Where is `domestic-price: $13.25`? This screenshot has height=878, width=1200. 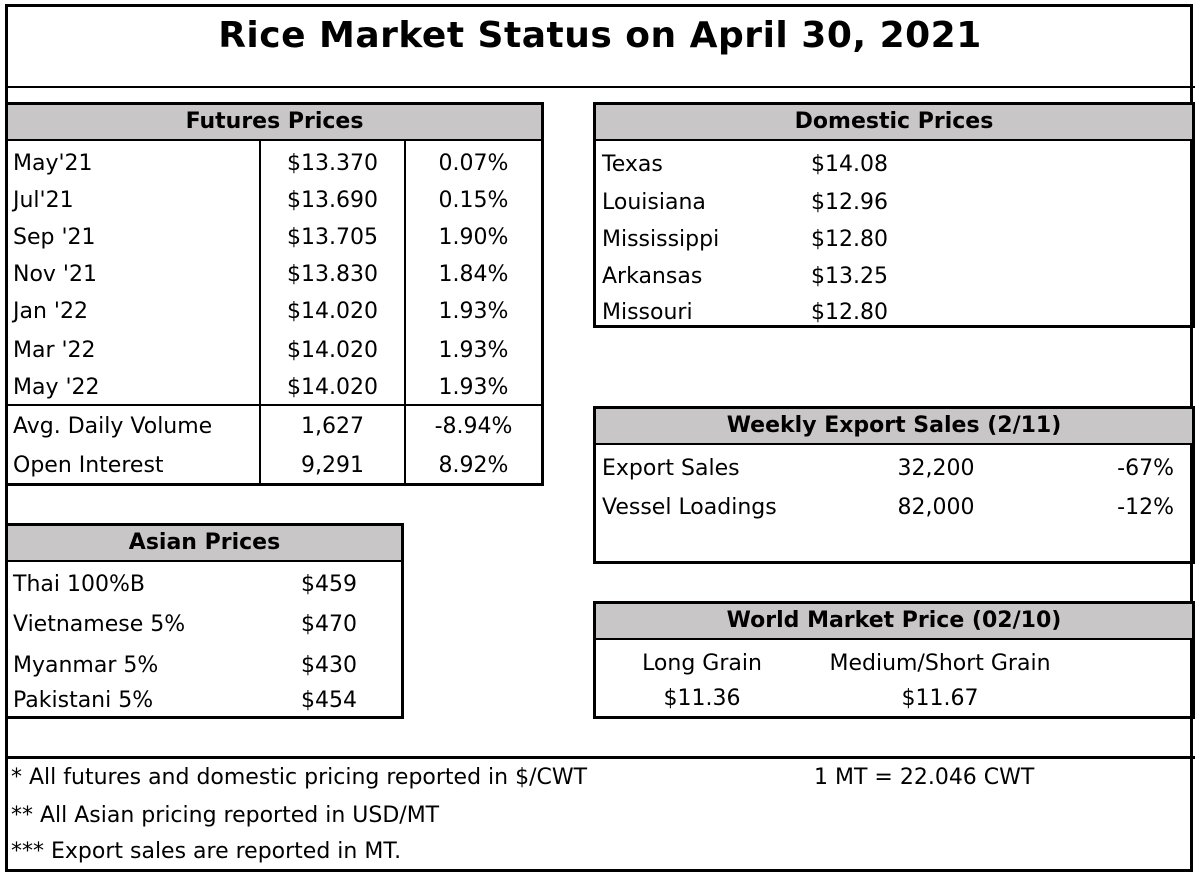 domestic-price: $13.25 is located at coordinates (849, 276).